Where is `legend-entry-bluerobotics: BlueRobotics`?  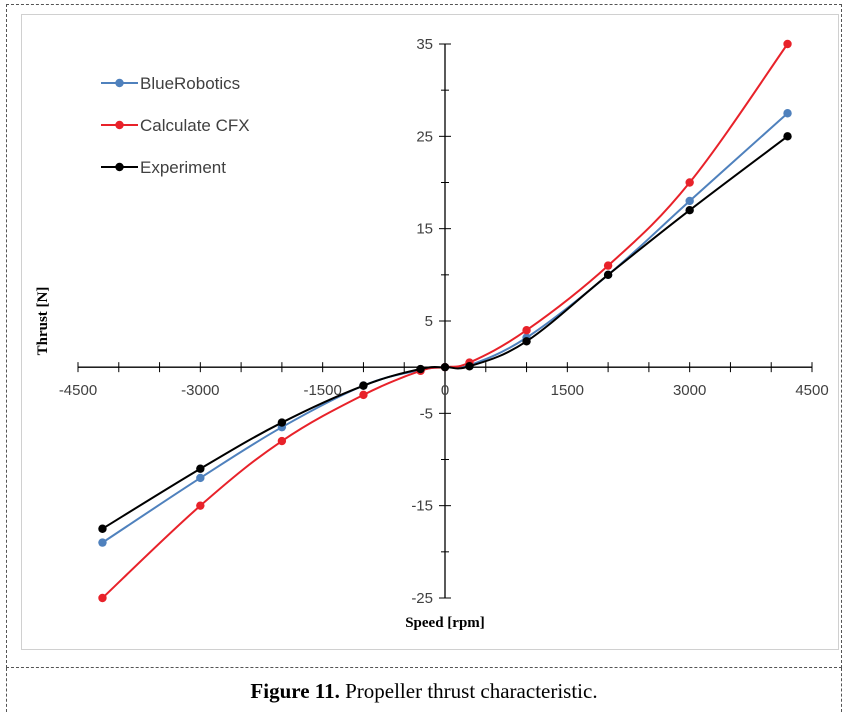
legend-entry-bluerobotics: BlueRobotics is located at coordinates (170, 83).